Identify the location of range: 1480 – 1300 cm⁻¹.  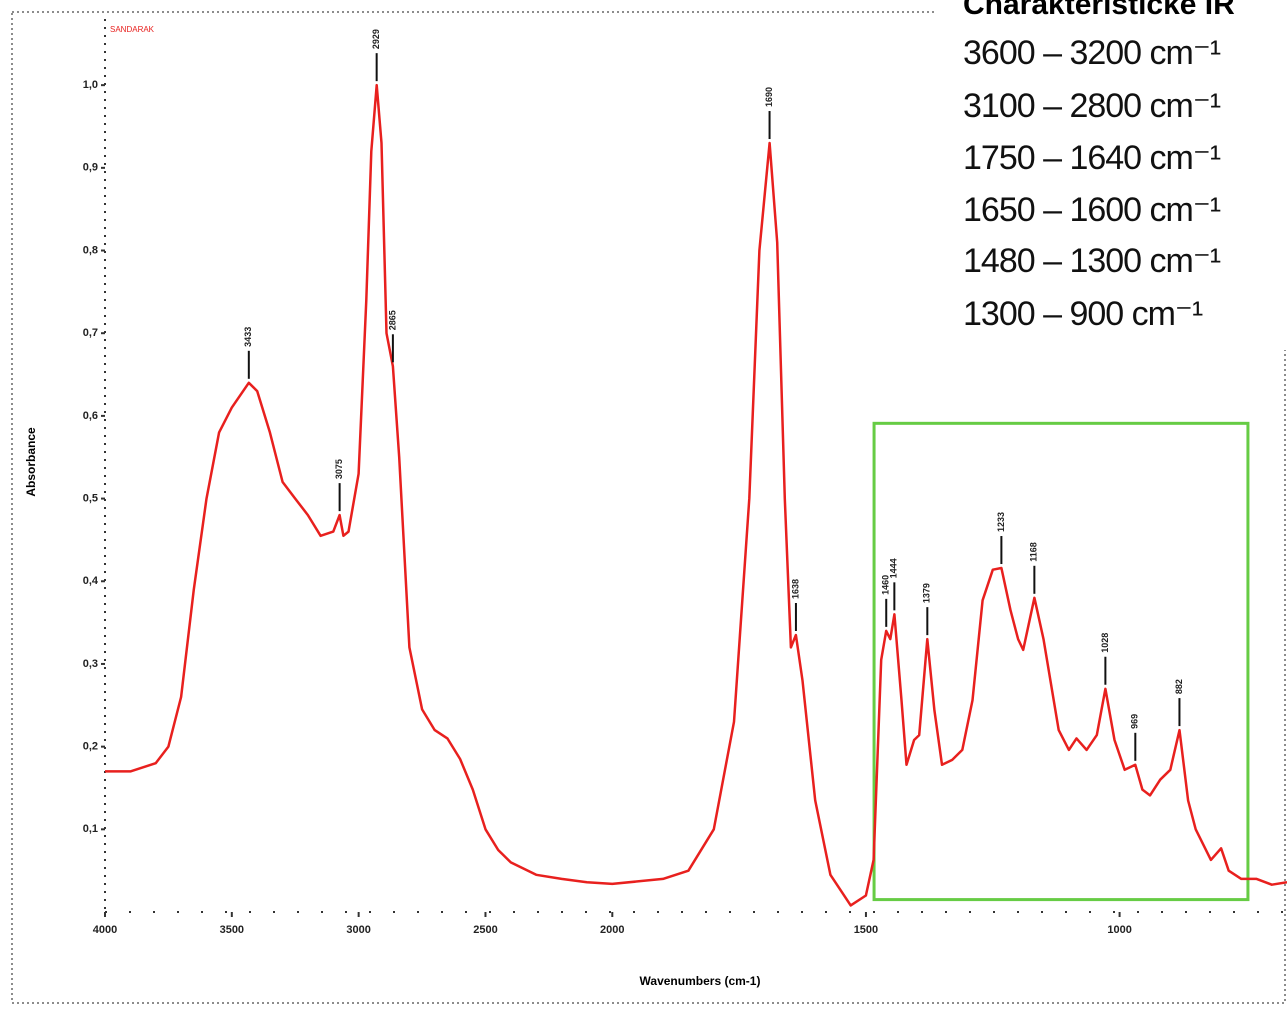
(1092, 261).